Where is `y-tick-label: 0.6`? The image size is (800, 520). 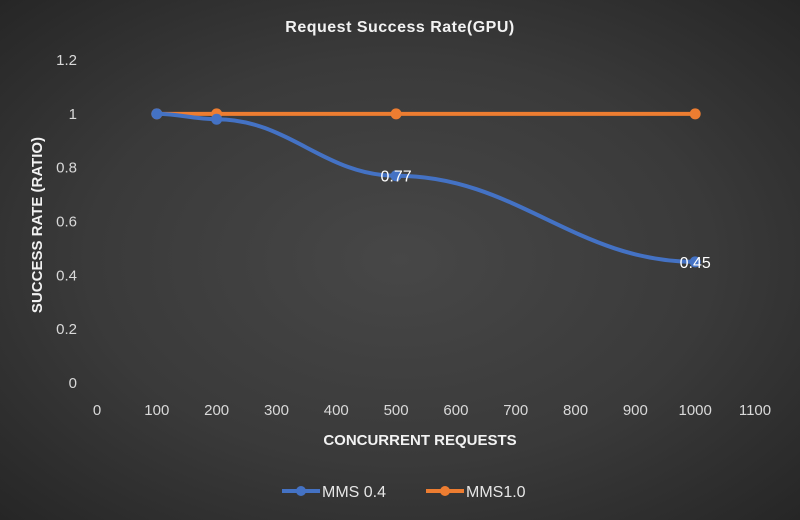 y-tick-label: 0.6 is located at coordinates (66, 222).